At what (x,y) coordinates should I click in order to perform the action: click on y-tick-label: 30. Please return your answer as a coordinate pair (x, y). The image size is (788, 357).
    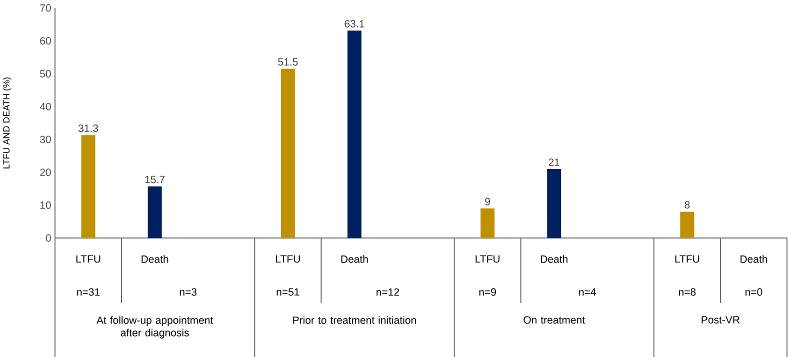
    Looking at the image, I should click on (45, 140).